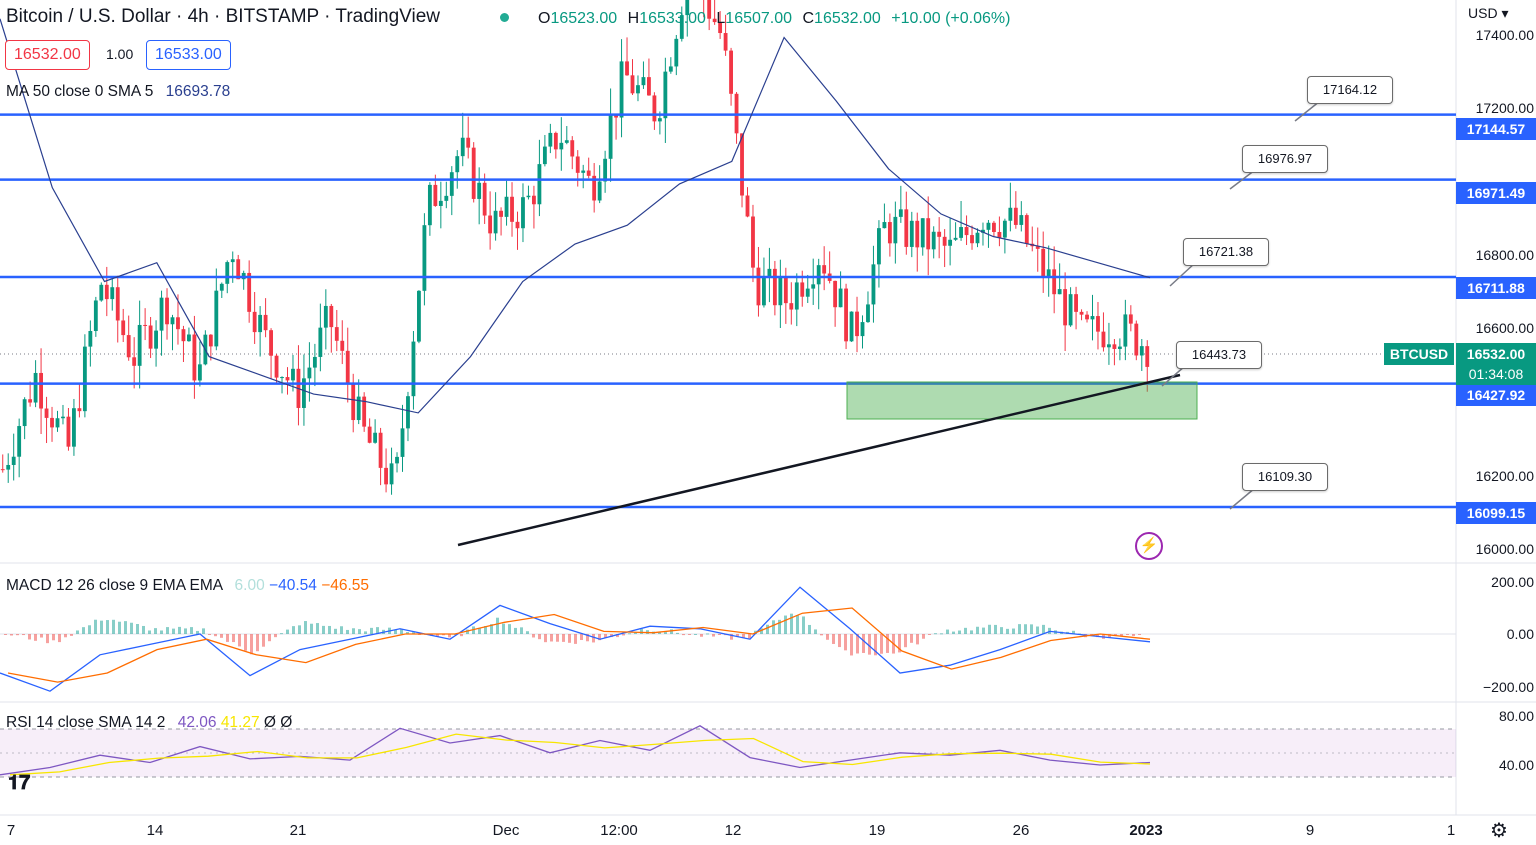  Describe the element at coordinates (197, 722) in the screenshot. I see `rsi-value: 42.06` at that location.